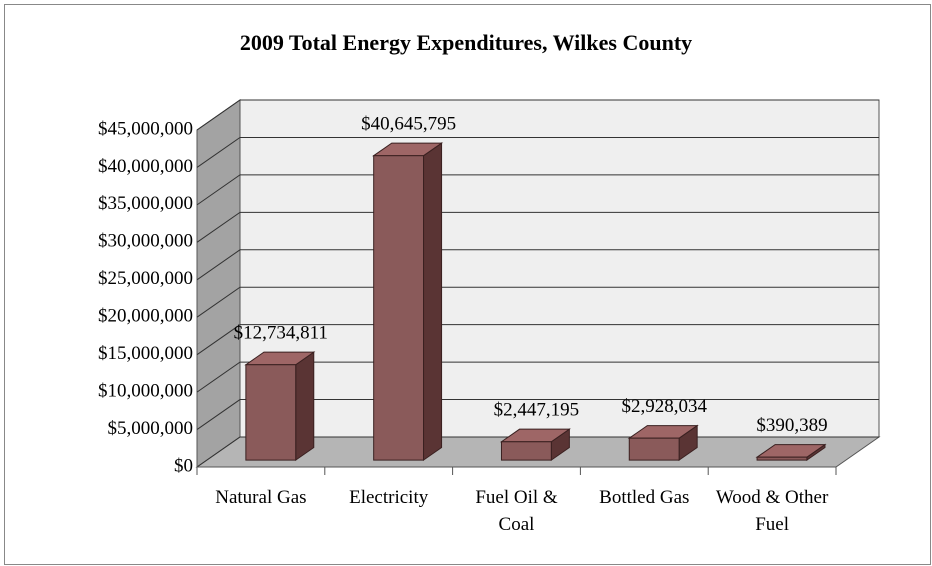 This screenshot has width=932, height=566. Describe the element at coordinates (791, 425) in the screenshot. I see `value-label: $390,389` at that location.